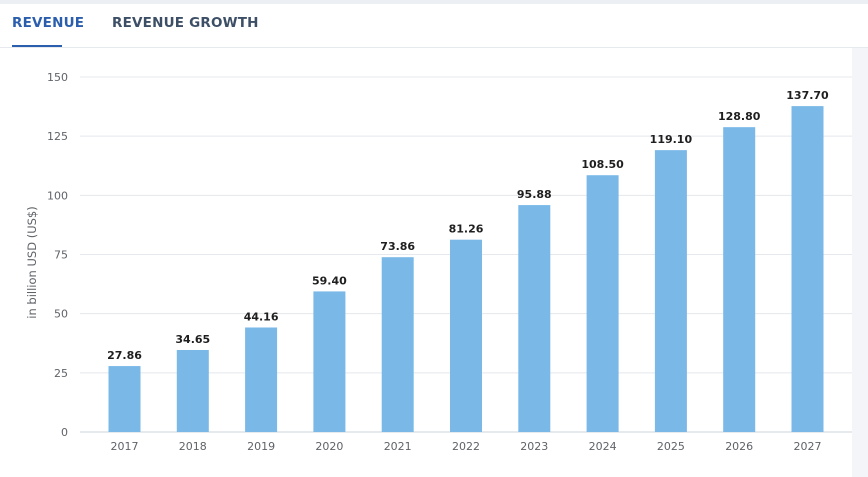 The height and width of the screenshot is (477, 868). Describe the element at coordinates (671, 139) in the screenshot. I see `data-label: 119.10` at that location.